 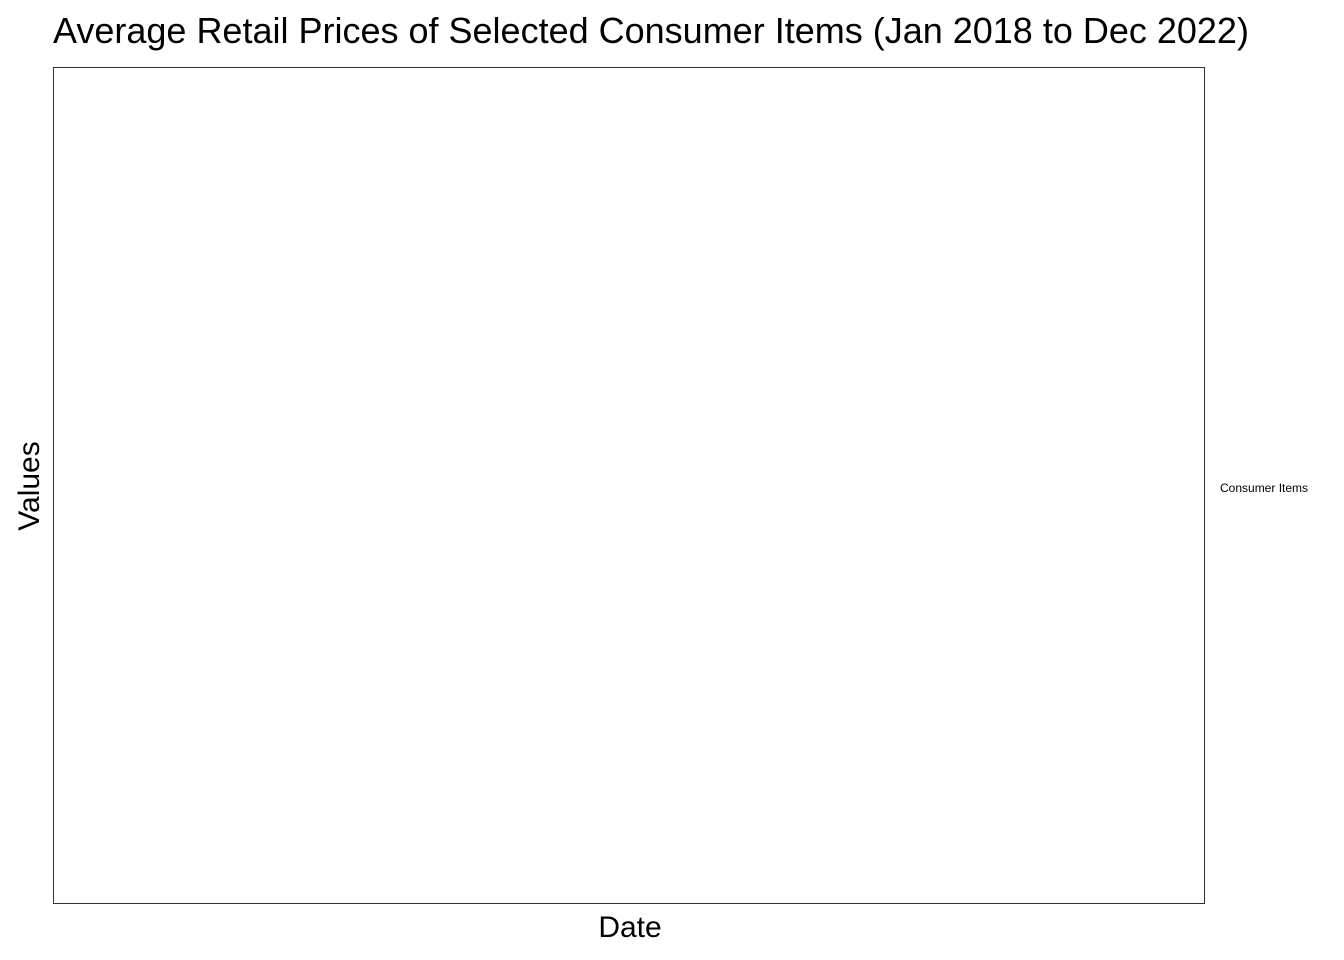 What do you see at coordinates (630, 927) in the screenshot?
I see `x-axis-label: Date` at bounding box center [630, 927].